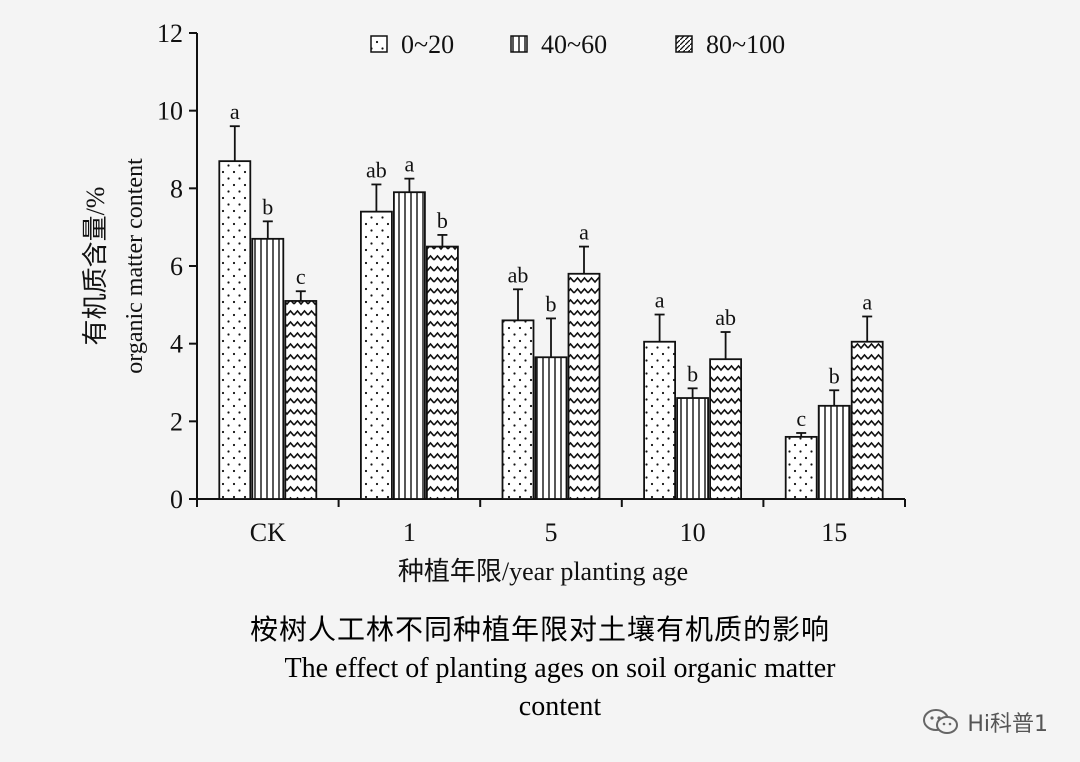 The width and height of the screenshot is (1080, 762). Describe the element at coordinates (170, 111) in the screenshot. I see `y-tick-label: 10` at that location.